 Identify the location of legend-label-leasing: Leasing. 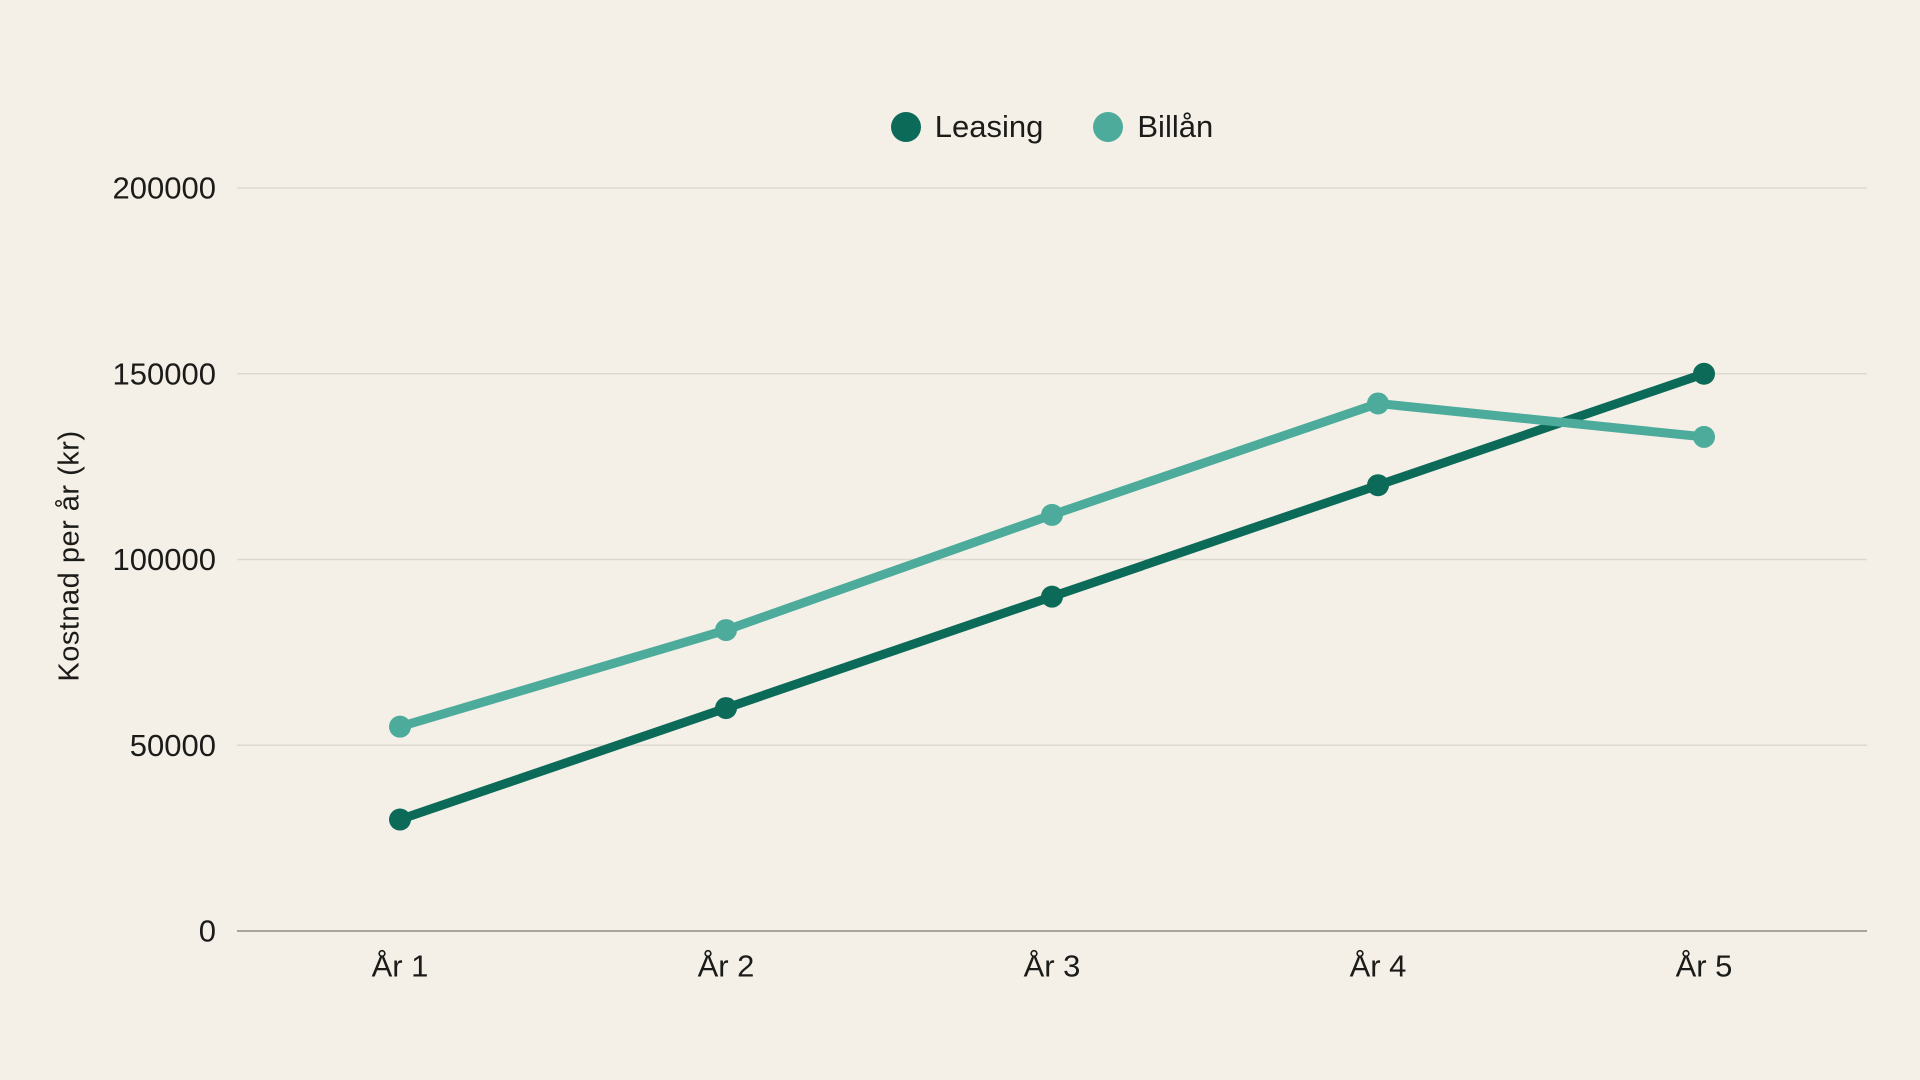
(989, 126).